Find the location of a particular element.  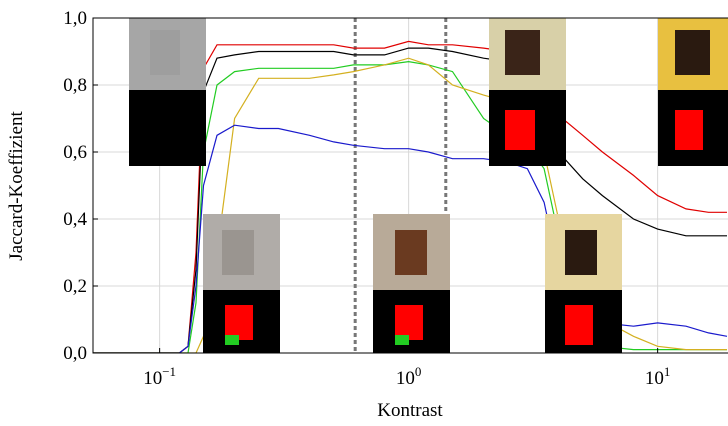

y-tick-label: 0,8 is located at coordinates (75, 85).